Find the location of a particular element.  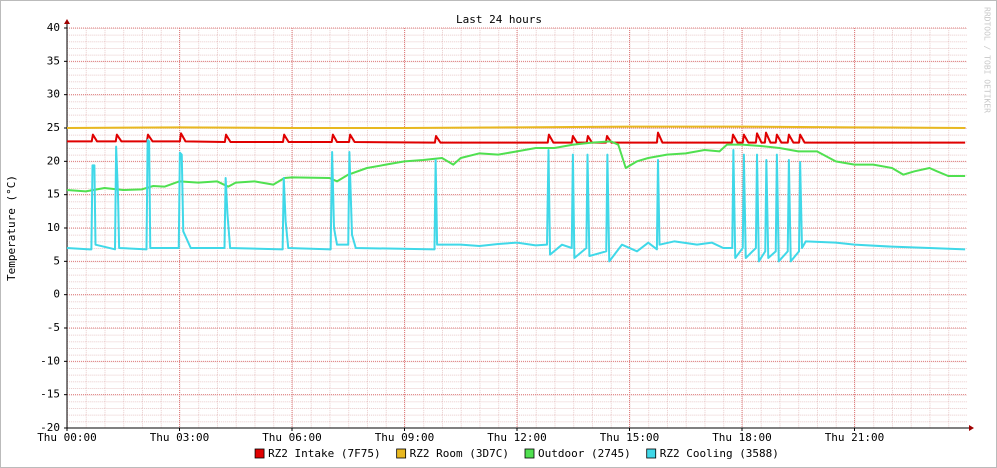

x-tick-label: Thu 03:00 is located at coordinates (180, 437).